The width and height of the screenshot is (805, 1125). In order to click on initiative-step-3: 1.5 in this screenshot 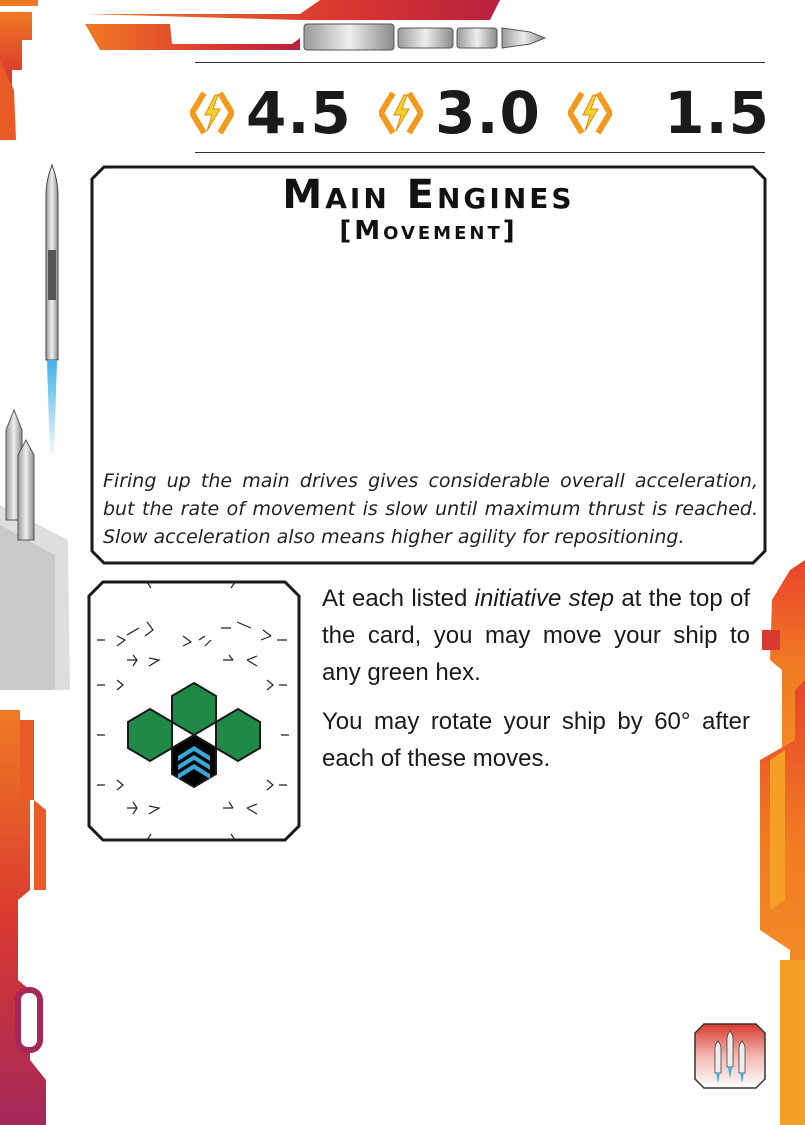, I will do `click(669, 113)`.